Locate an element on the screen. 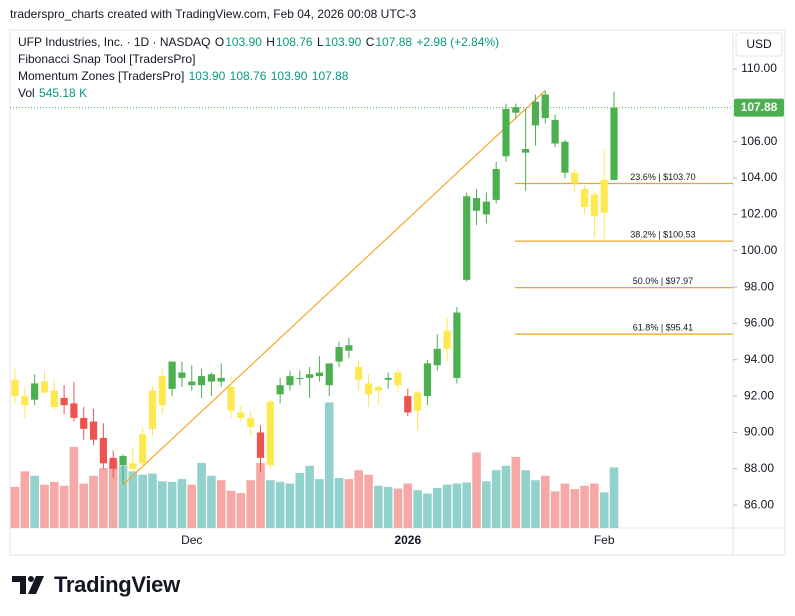  currency-button is located at coordinates (759, 44).